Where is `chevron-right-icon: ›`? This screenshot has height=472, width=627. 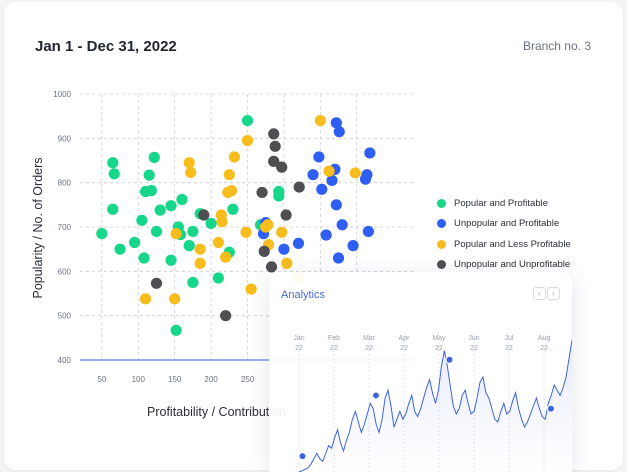 chevron-right-icon: › is located at coordinates (553, 293).